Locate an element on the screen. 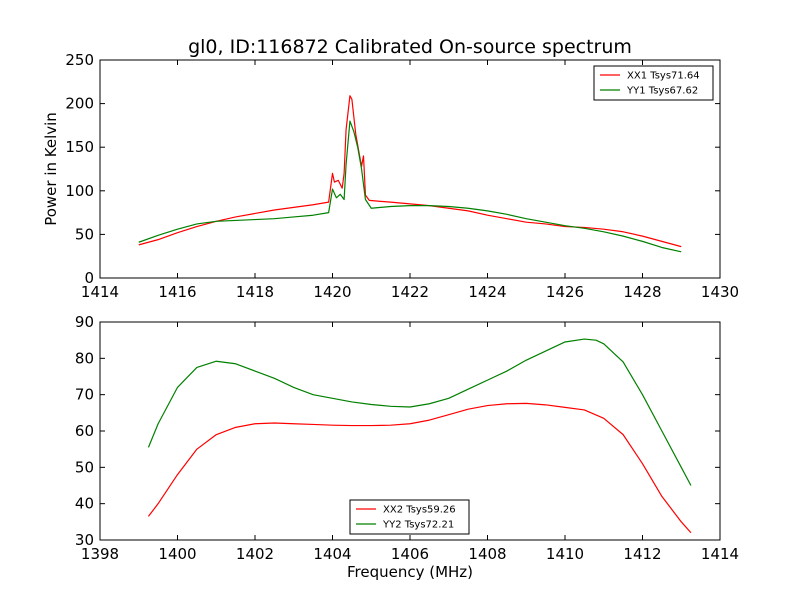  legend-label-1: XX2 Tsys59.26 is located at coordinates (419, 510).